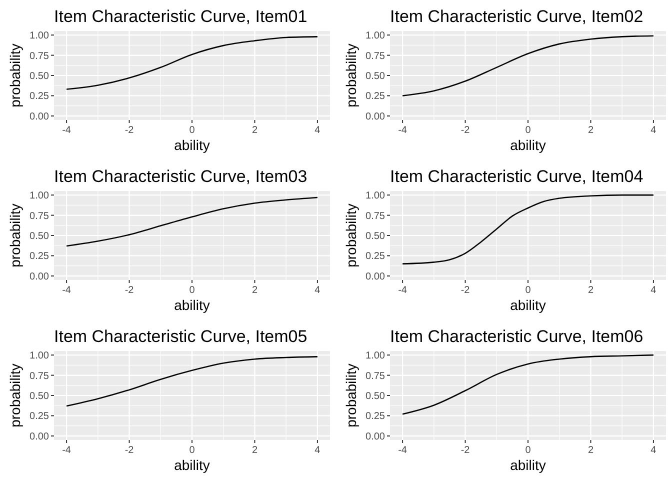  I want to click on chart-title: Item Characteristic Curve, Item01, so click(181, 16).